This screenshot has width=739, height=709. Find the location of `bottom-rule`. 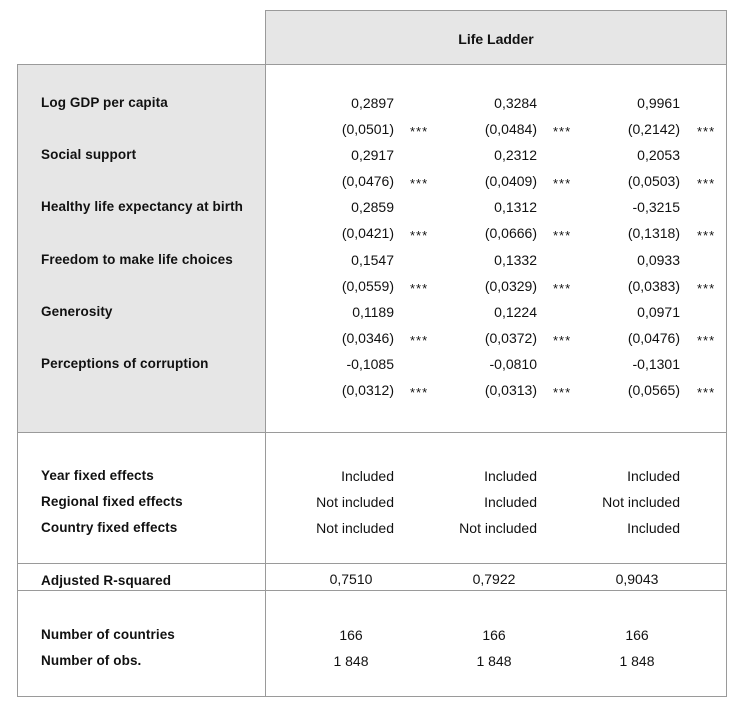

bottom-rule is located at coordinates (372, 696).